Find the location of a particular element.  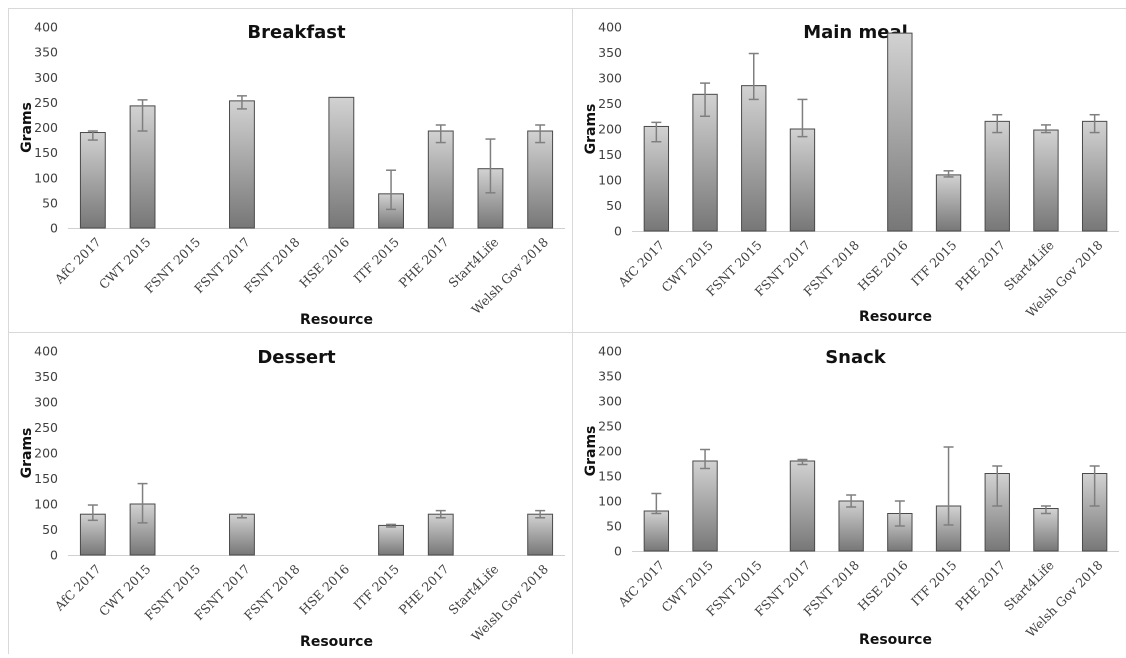

breakfast-y-axis-label: Grams is located at coordinates (27, 127).